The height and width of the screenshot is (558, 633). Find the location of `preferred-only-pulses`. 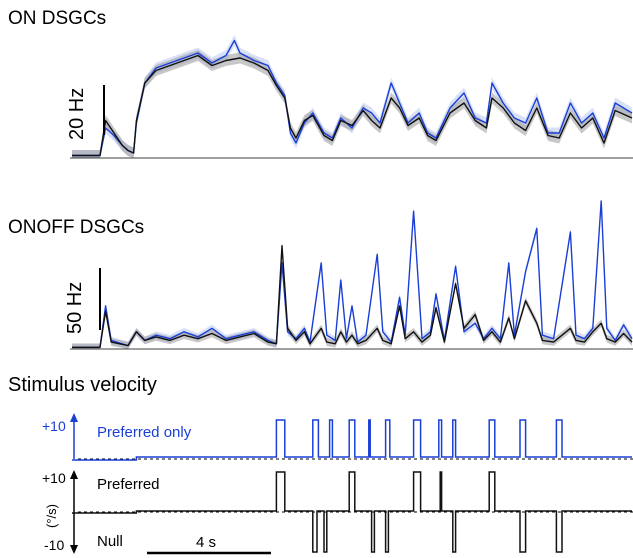

preferred-only-pulses is located at coordinates (352, 440).